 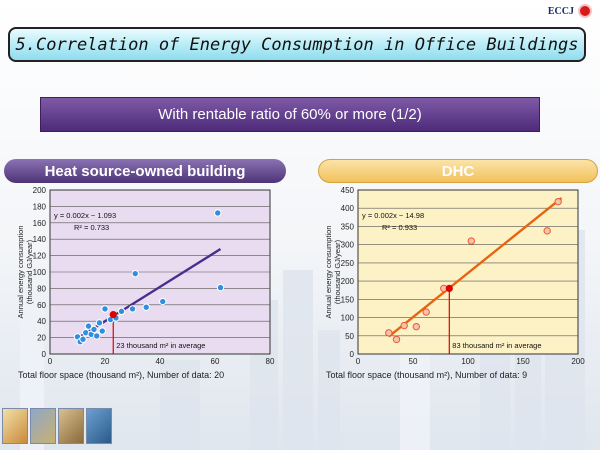 What do you see at coordinates (215, 361) in the screenshot?
I see `x-tick-label: 60` at bounding box center [215, 361].